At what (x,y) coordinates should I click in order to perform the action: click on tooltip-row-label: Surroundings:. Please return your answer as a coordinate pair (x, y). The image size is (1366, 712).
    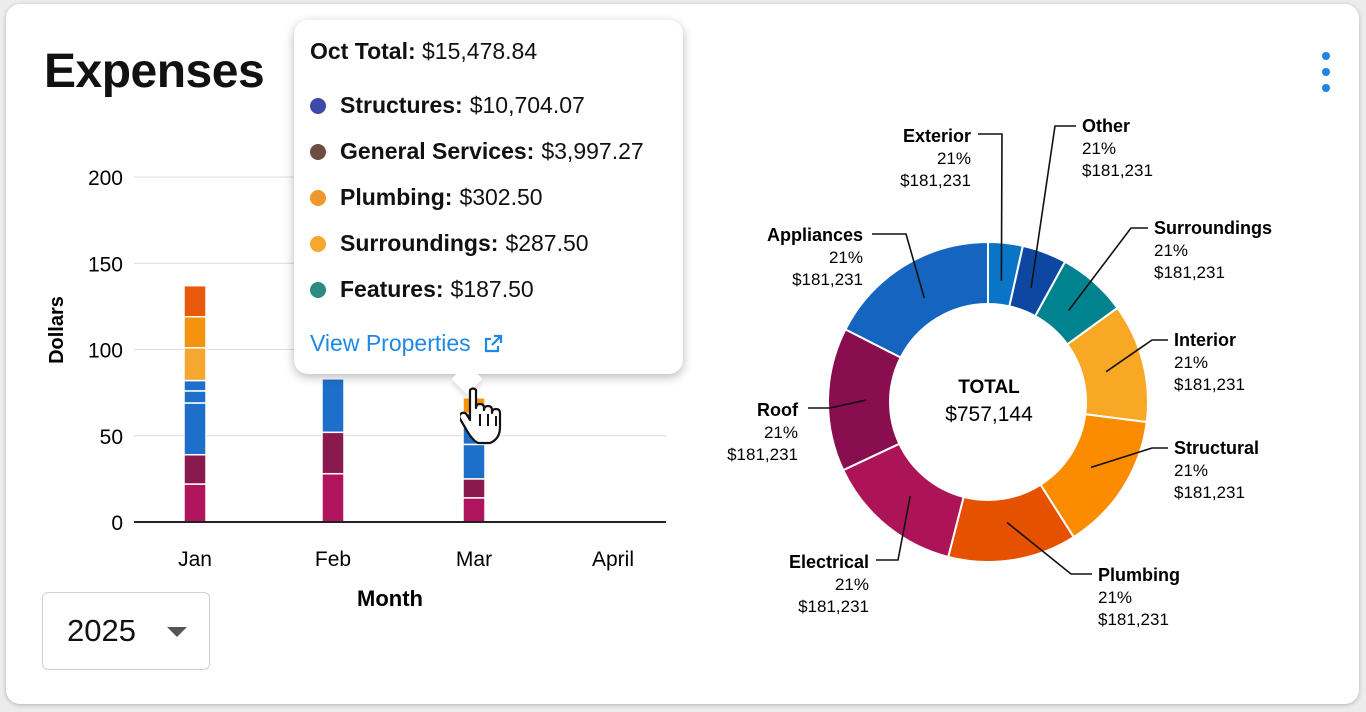
    Looking at the image, I should click on (419, 243).